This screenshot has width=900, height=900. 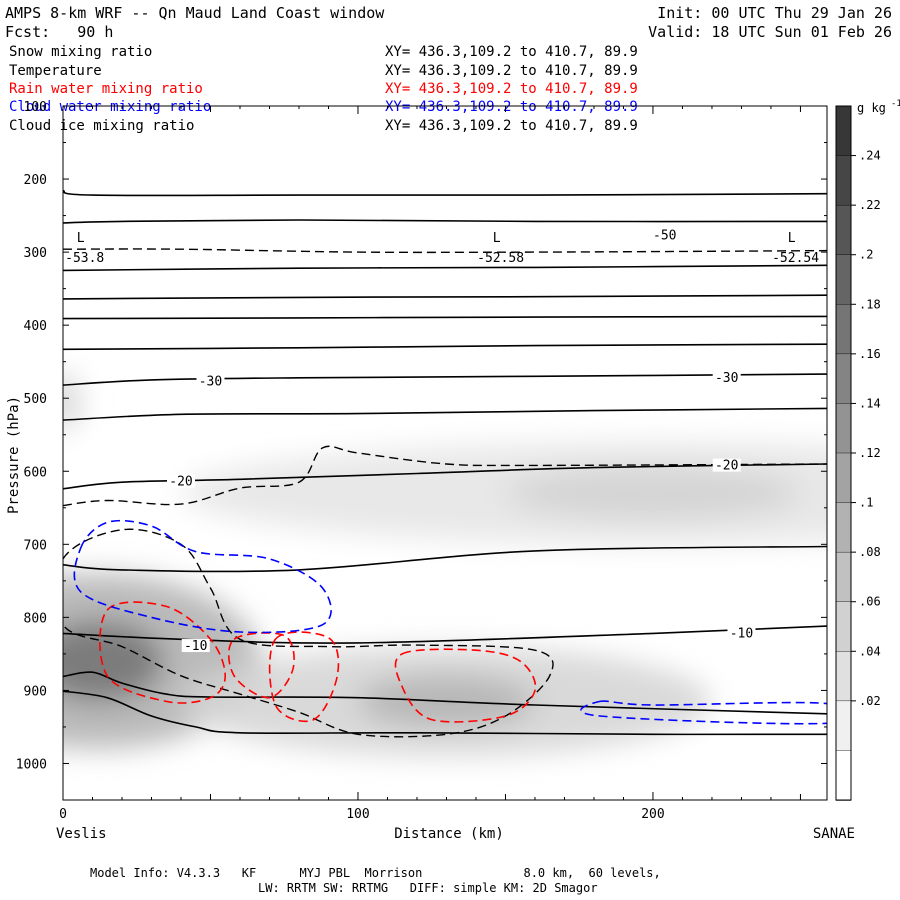 What do you see at coordinates (31, 764) in the screenshot?
I see `y-tick-label: 1000` at bounding box center [31, 764].